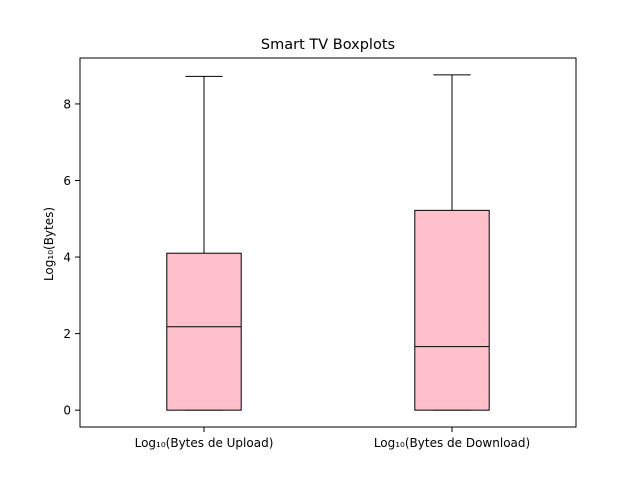 Image resolution: width=640 pixels, height=484 pixels. What do you see at coordinates (67, 181) in the screenshot?
I see `y-tick-label: 6` at bounding box center [67, 181].